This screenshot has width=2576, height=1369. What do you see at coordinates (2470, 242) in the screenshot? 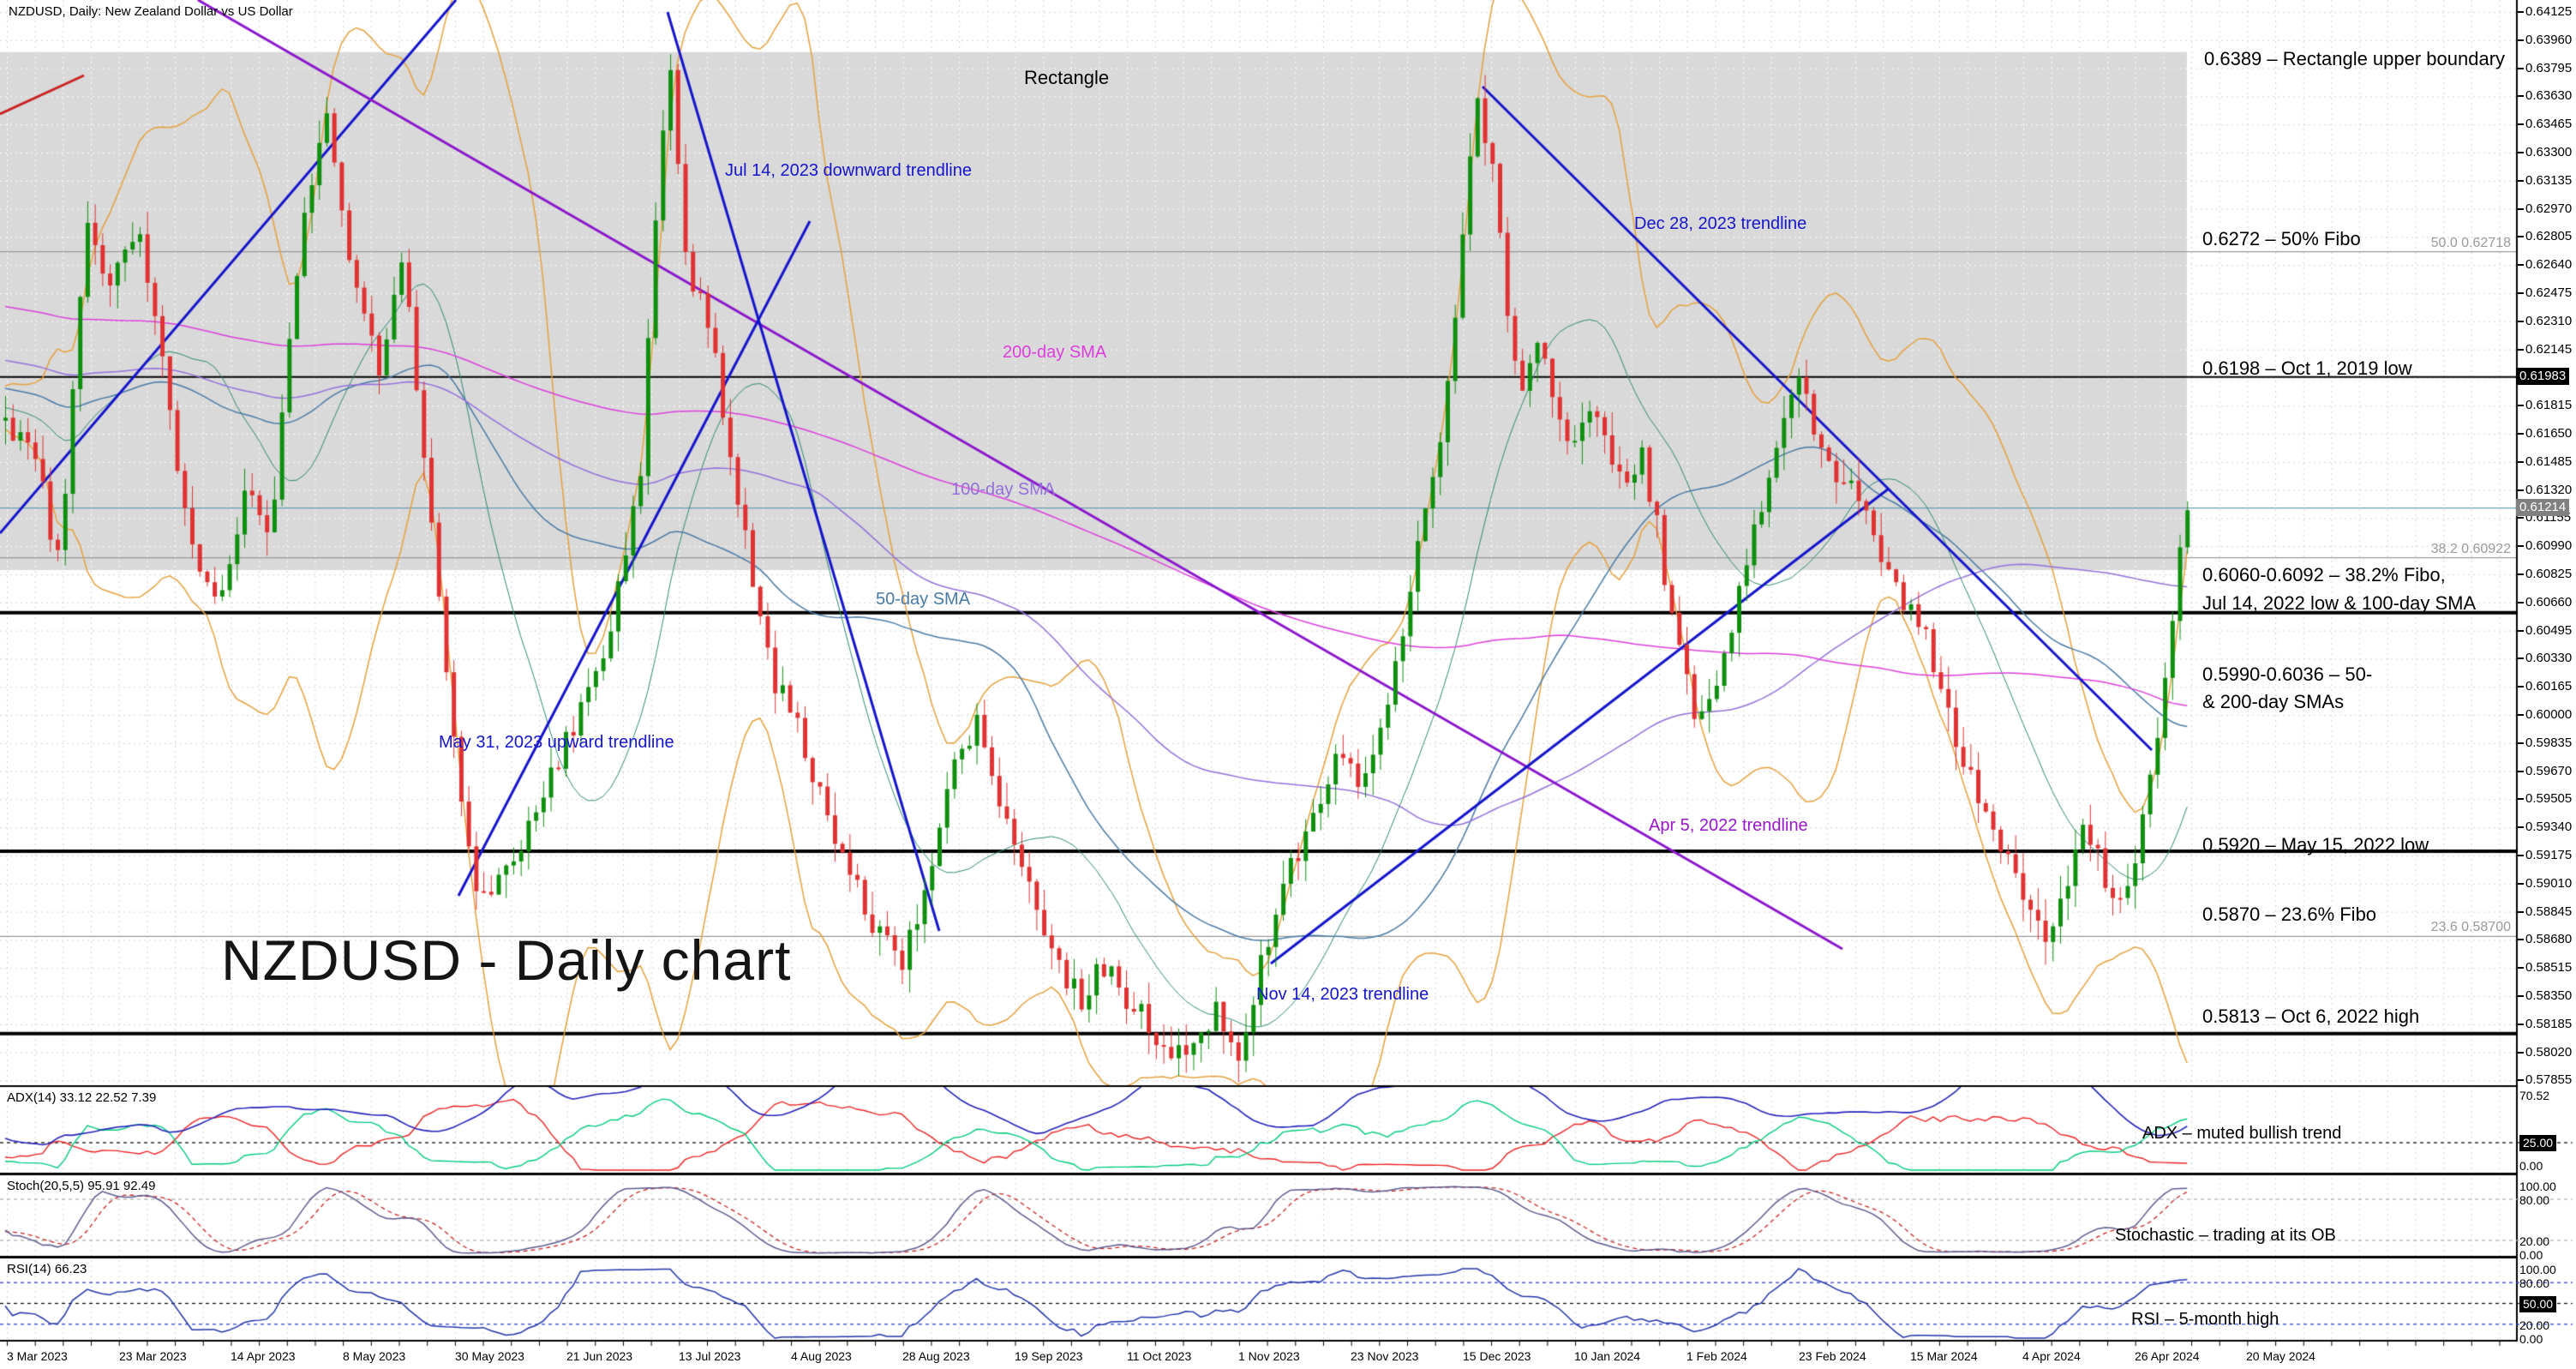
I see `fibo-label-50.0: 50.0 0.62718` at bounding box center [2470, 242].